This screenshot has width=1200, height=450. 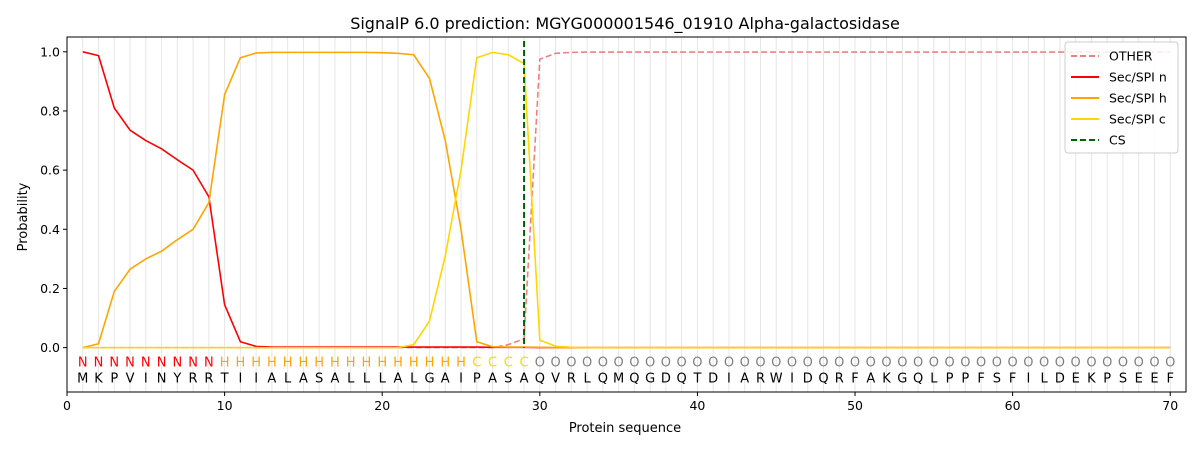 I want to click on legend-label: CS, so click(x=1117, y=140).